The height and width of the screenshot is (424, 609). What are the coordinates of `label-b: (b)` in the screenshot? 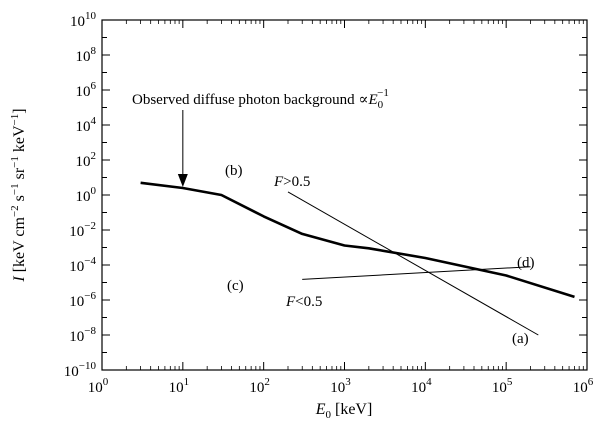 It's located at (234, 171).